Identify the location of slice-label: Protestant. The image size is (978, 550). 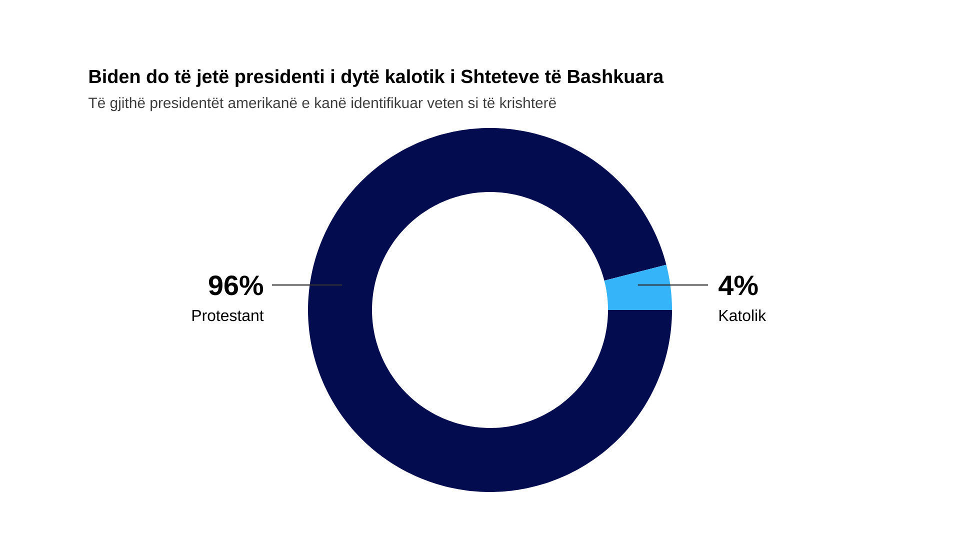
(228, 316).